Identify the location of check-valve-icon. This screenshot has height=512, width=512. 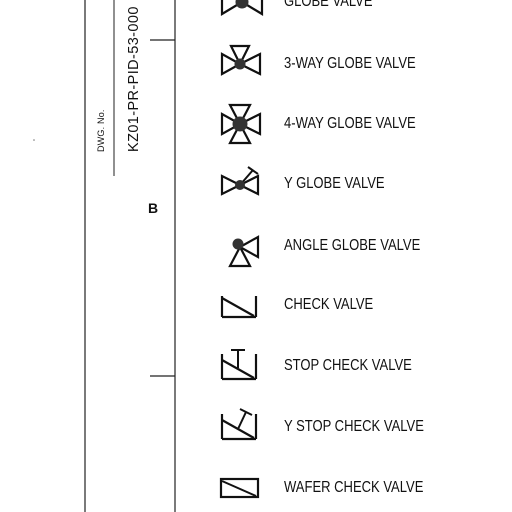
(239, 307).